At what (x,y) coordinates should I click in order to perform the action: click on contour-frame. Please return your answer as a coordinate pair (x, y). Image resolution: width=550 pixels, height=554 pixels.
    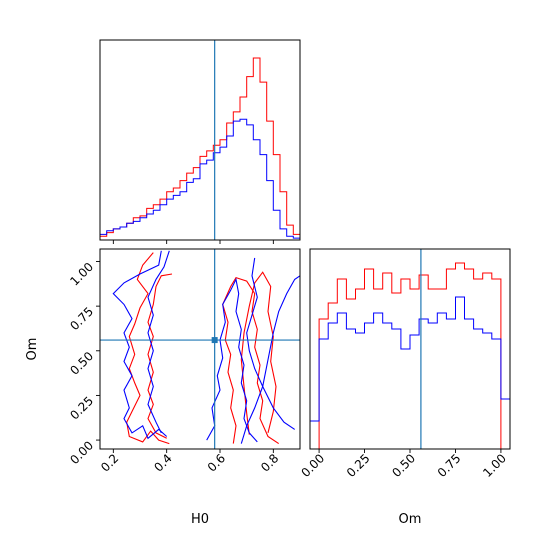
    Looking at the image, I should click on (200, 349).